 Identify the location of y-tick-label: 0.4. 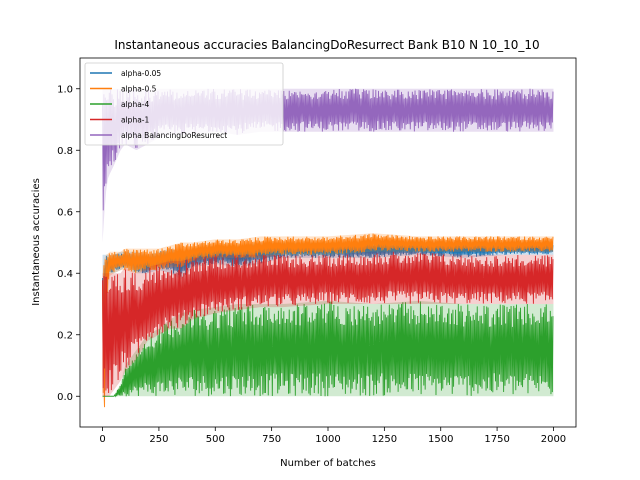
(65, 274).